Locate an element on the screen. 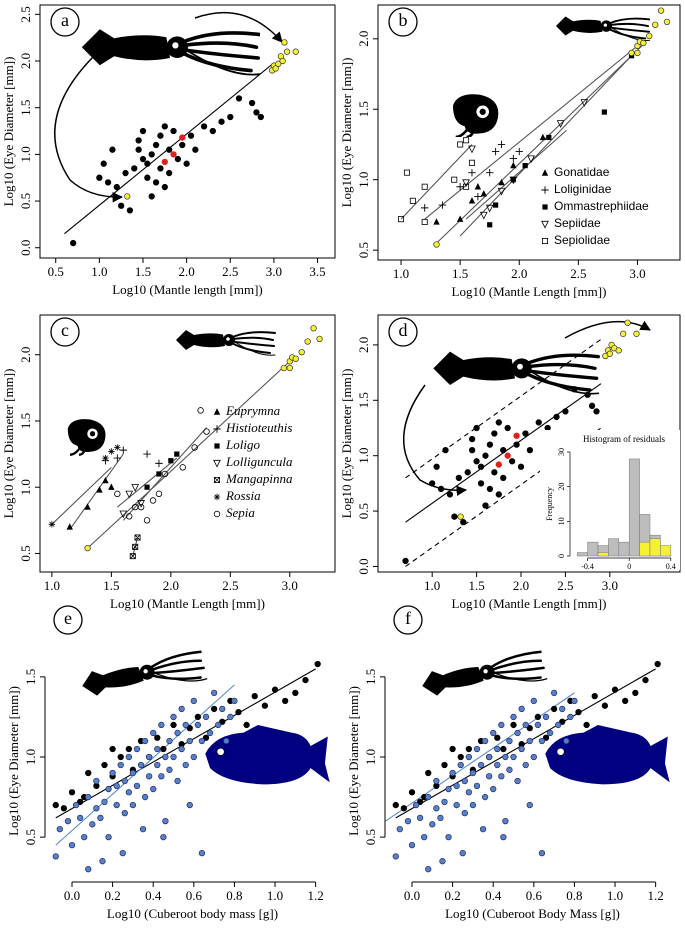  x-tick-label: 2.5 is located at coordinates (578, 273).